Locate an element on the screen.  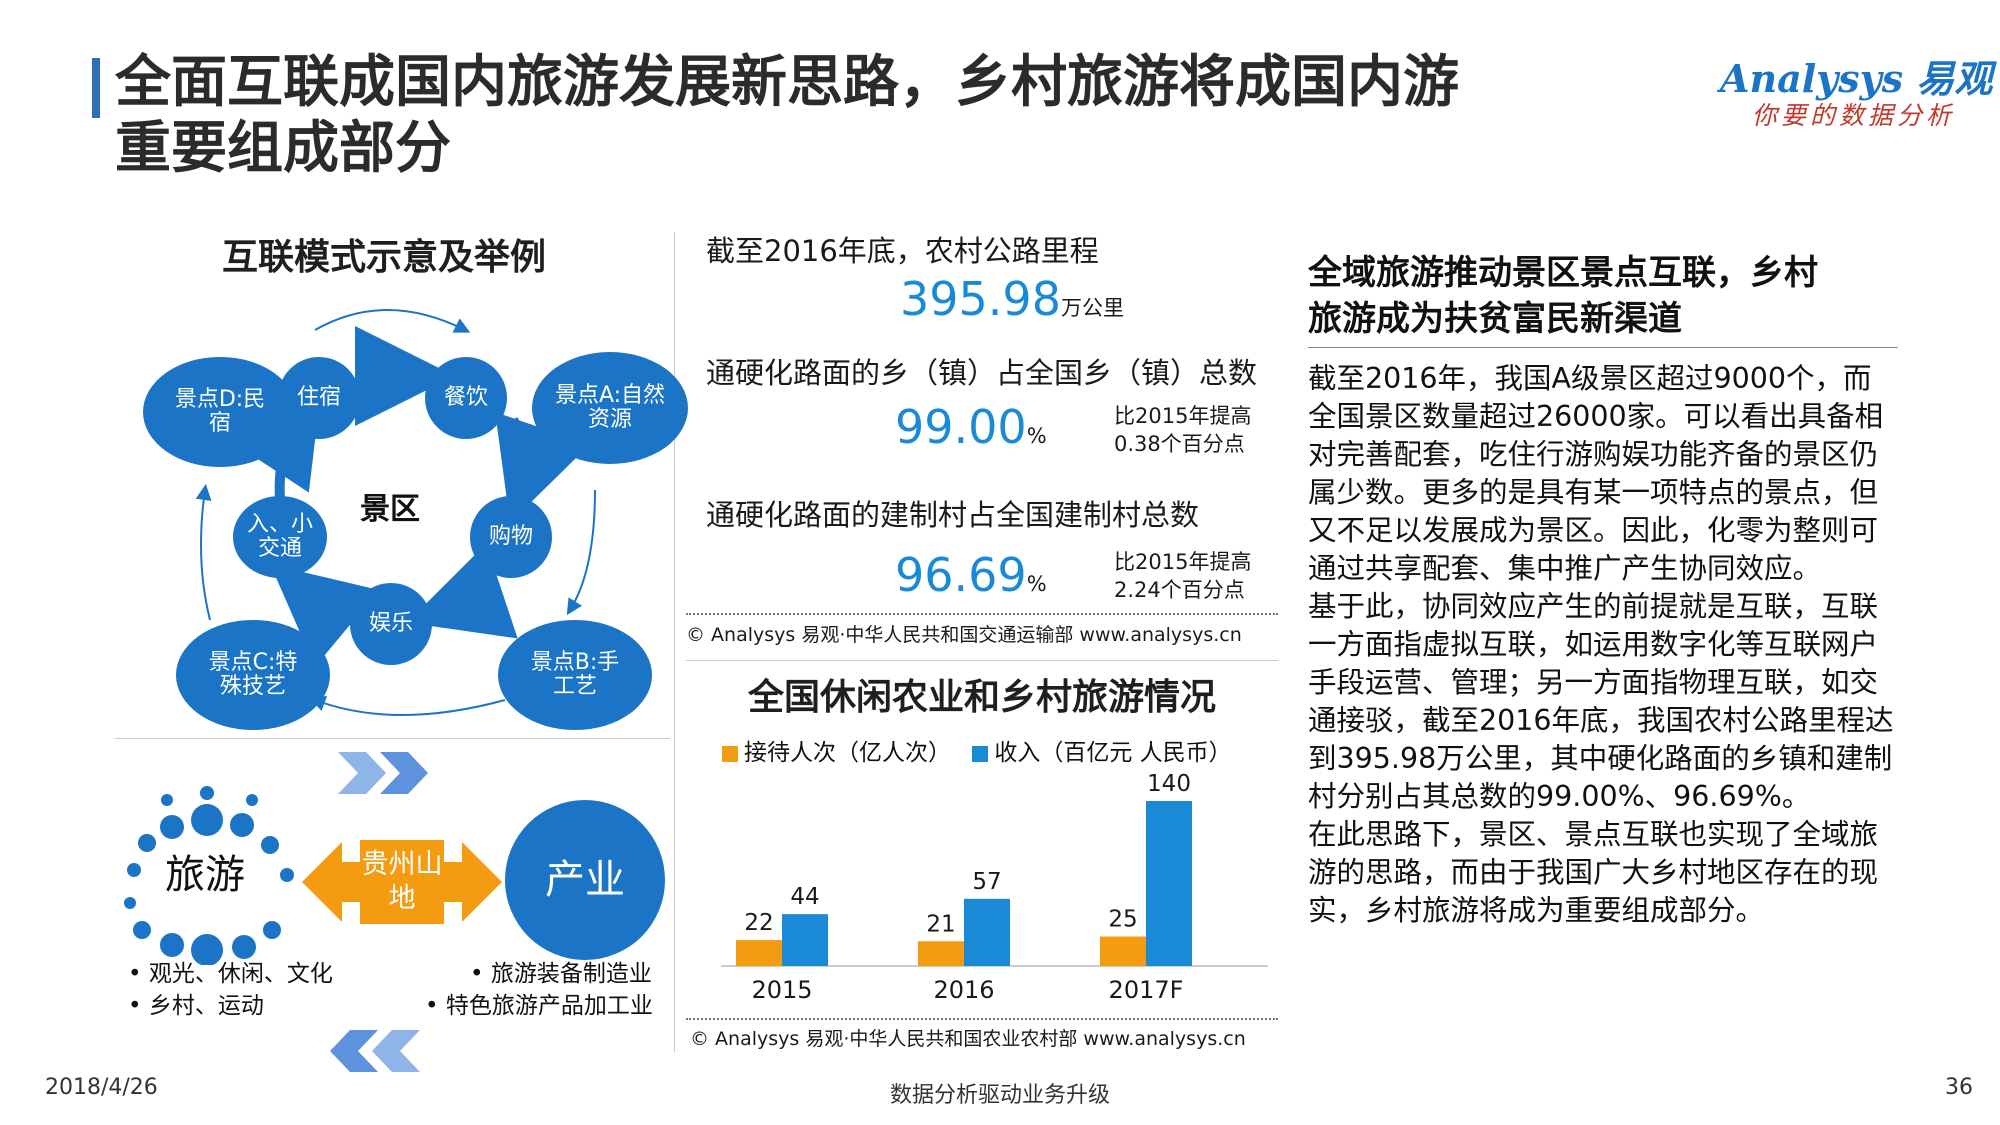
bar-value-label: 57 is located at coordinates (986, 882).